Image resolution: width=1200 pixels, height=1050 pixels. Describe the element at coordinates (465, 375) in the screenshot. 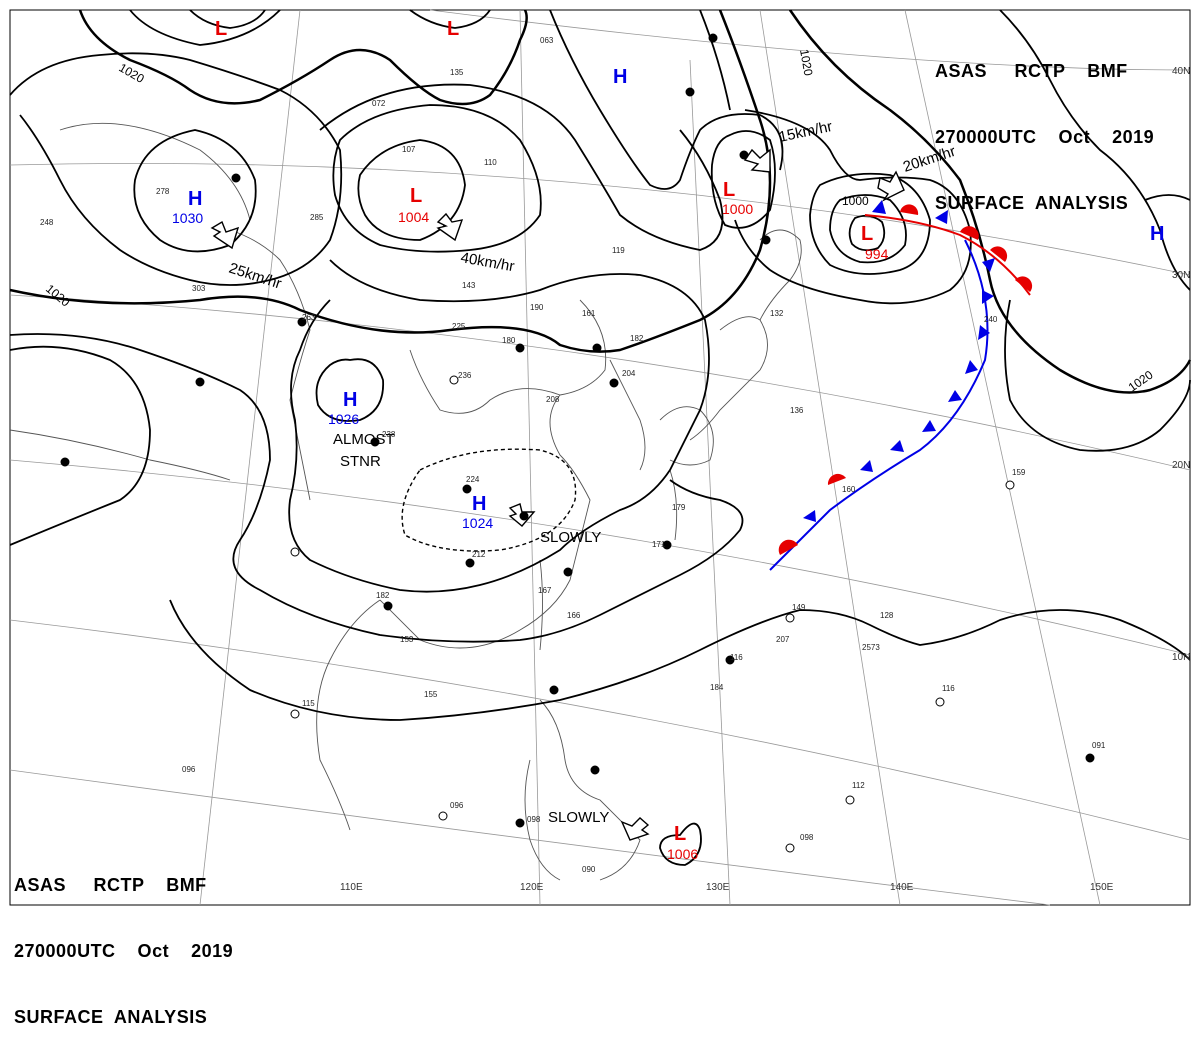

I see `station-label: 236` at that location.